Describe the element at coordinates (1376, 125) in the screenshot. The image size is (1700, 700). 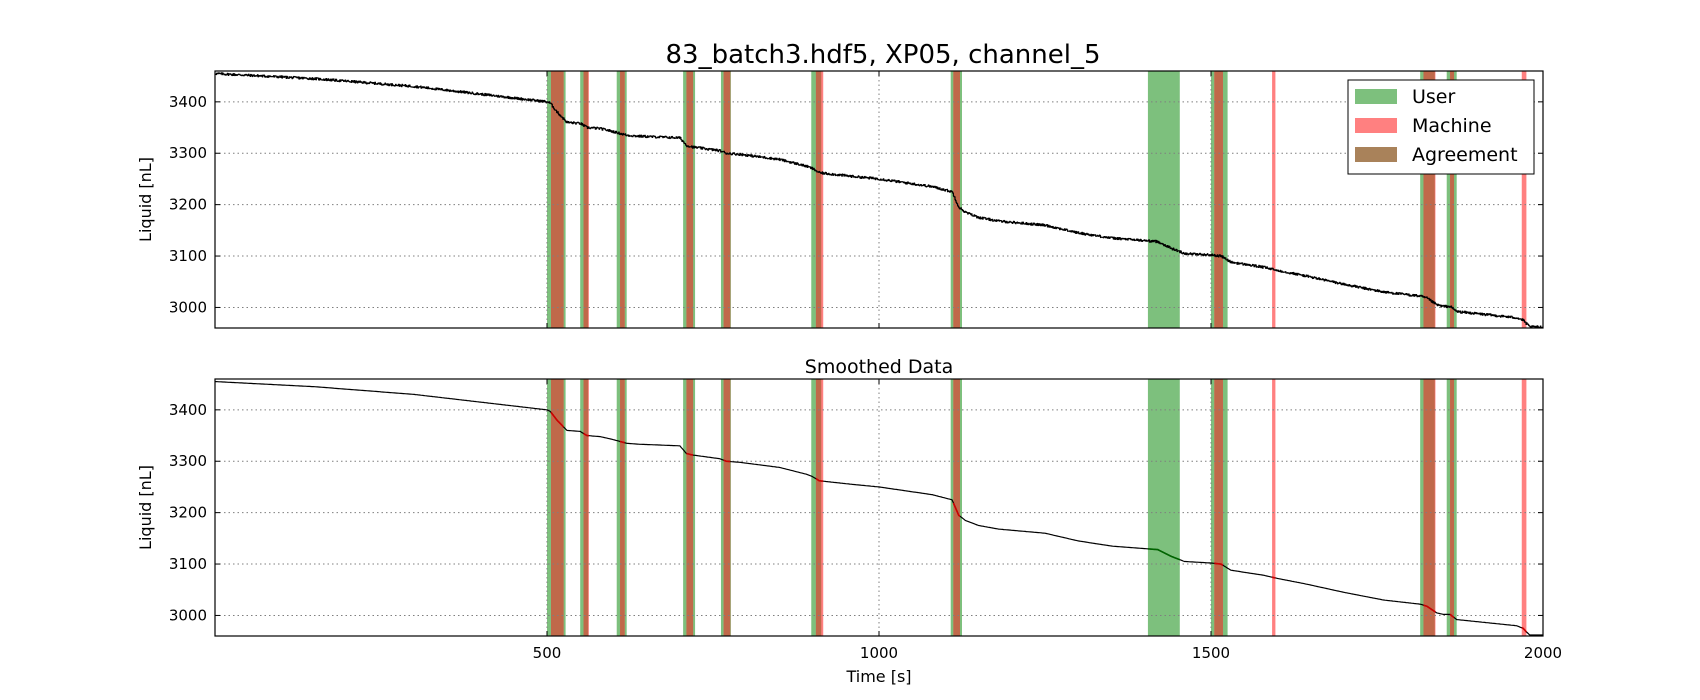
I see `legend-swatch-machine` at that location.